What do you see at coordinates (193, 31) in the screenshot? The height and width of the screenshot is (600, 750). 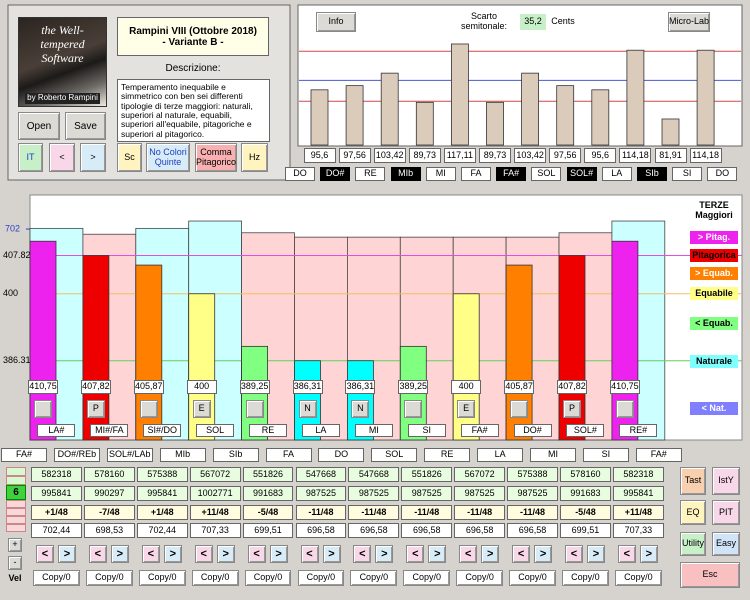 I see `title-line: Rampini VIII (Ottobre 2018)` at bounding box center [193, 31].